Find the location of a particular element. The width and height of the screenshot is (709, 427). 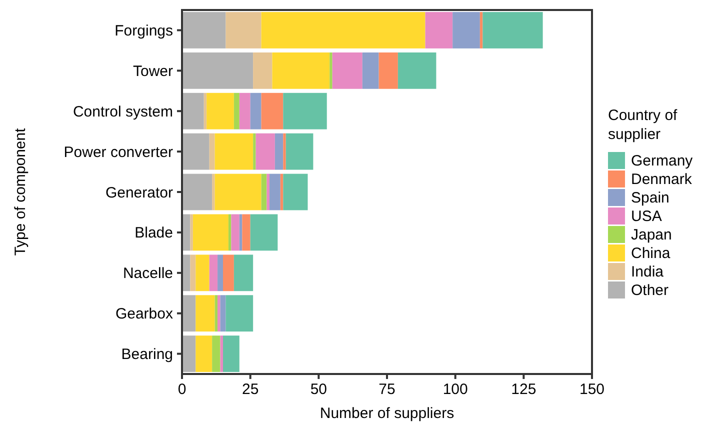

legend-label: India is located at coordinates (647, 272).